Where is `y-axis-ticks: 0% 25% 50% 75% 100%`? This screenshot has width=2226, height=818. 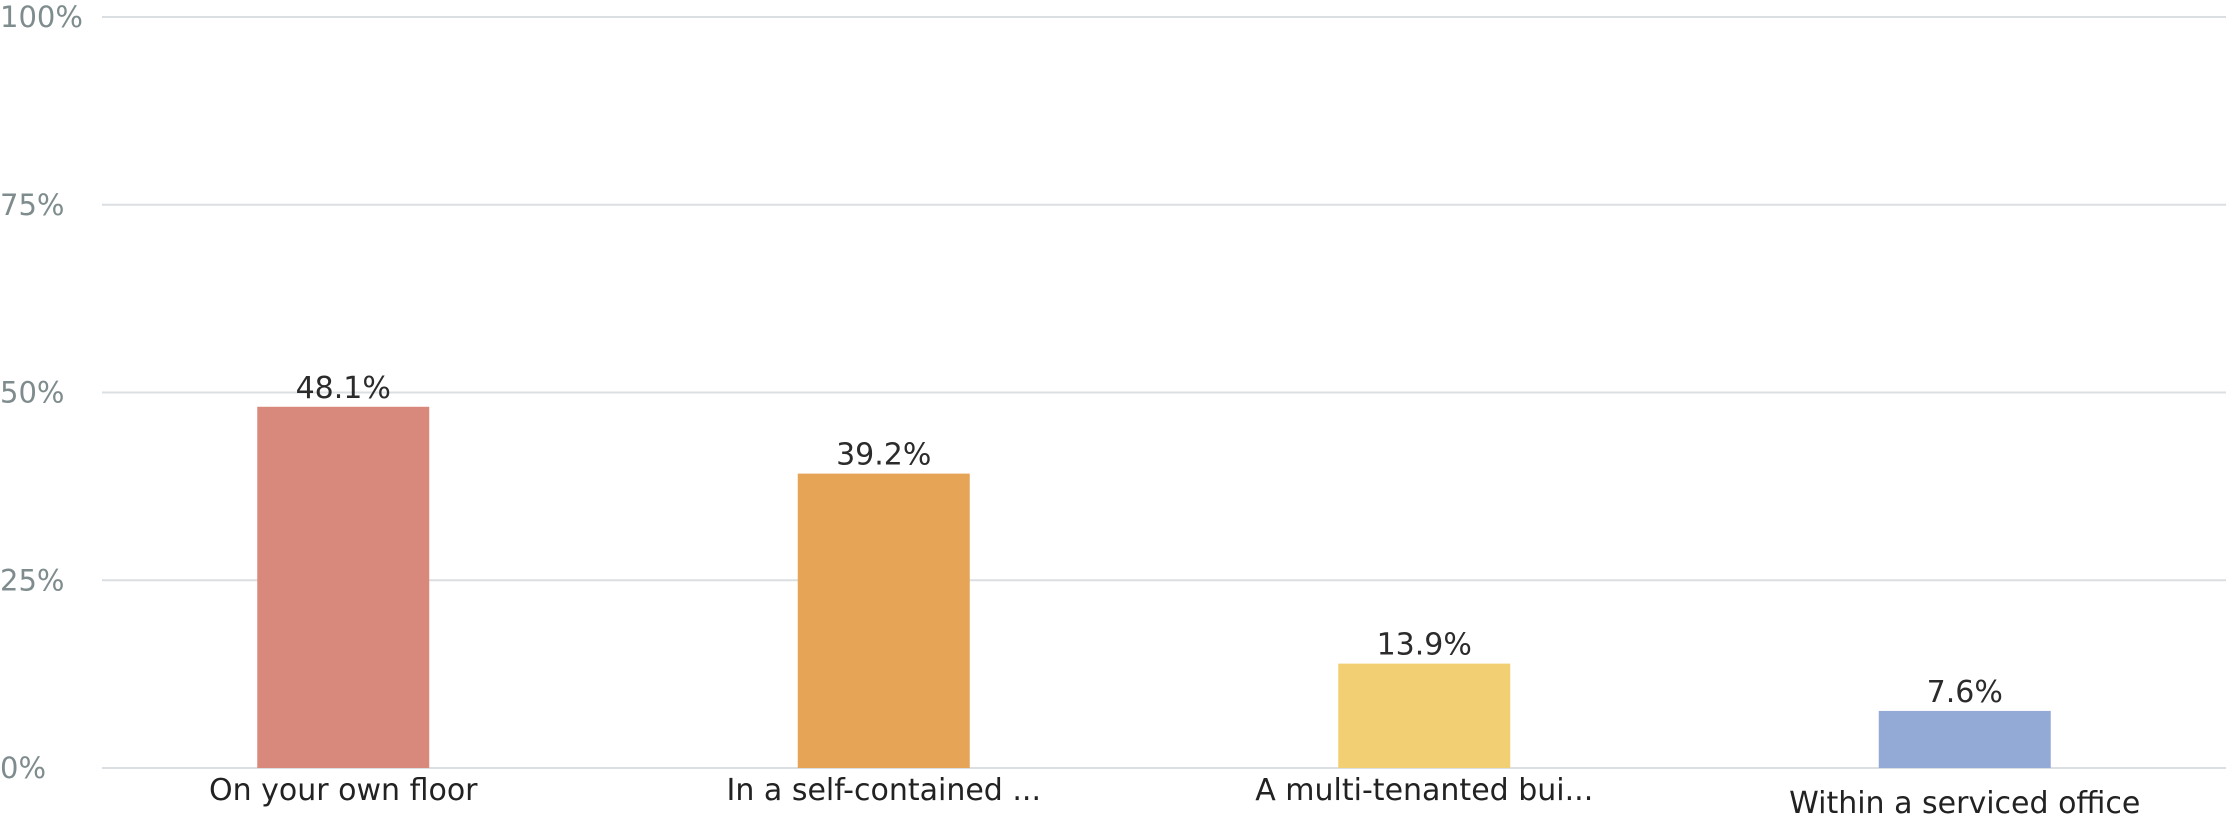 y-axis-ticks: 0% 25% 50% 75% 100% is located at coordinates (41, 392).